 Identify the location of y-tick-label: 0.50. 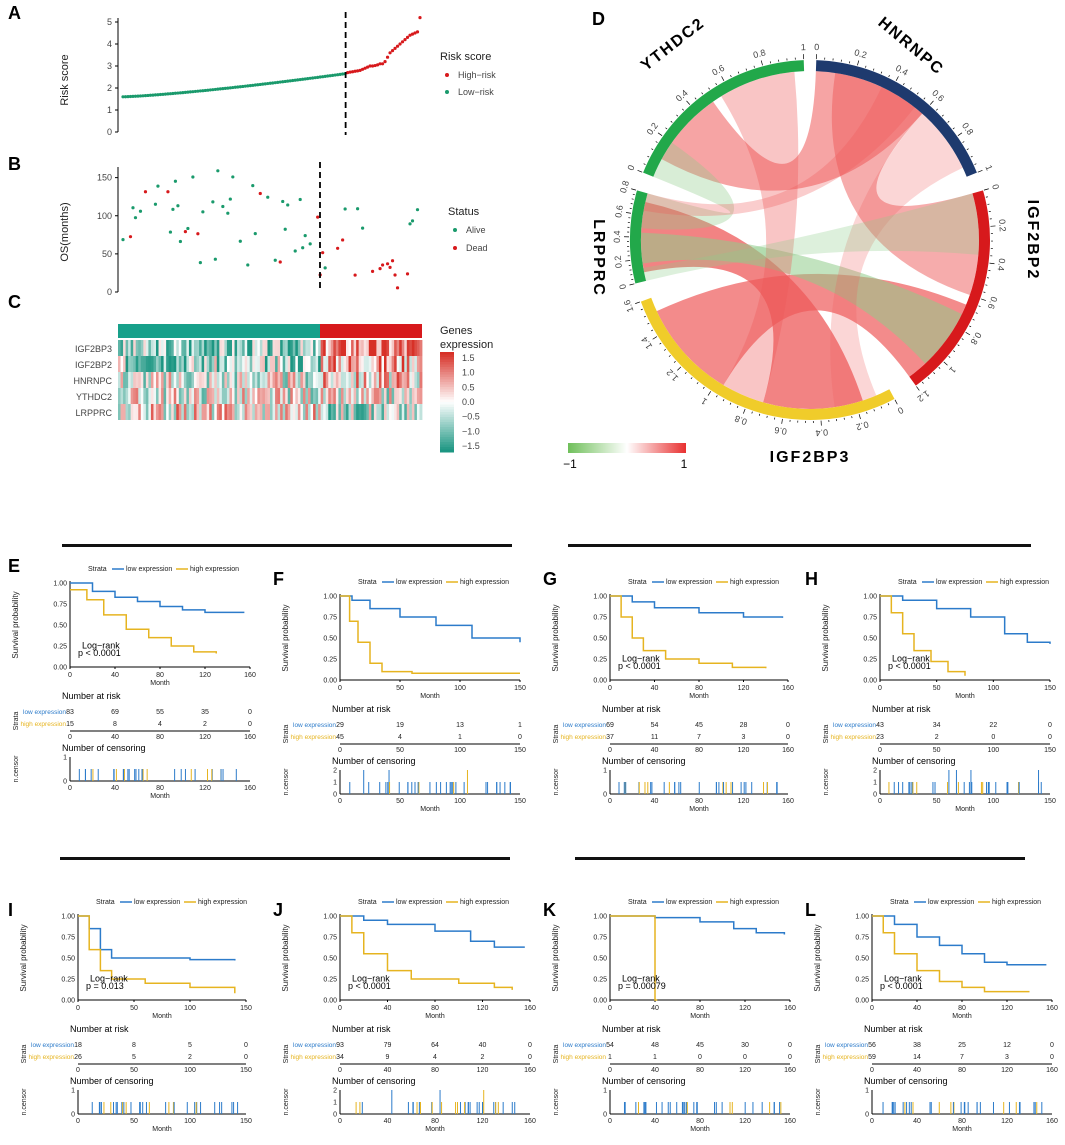
(600, 639).